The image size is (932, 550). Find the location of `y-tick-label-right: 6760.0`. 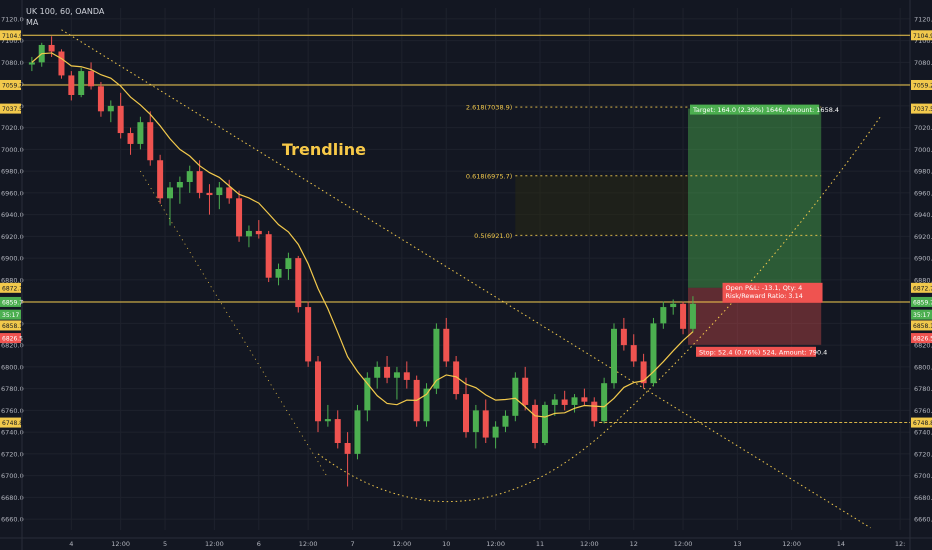

y-tick-label-right: 6760.0 is located at coordinates (923, 411).